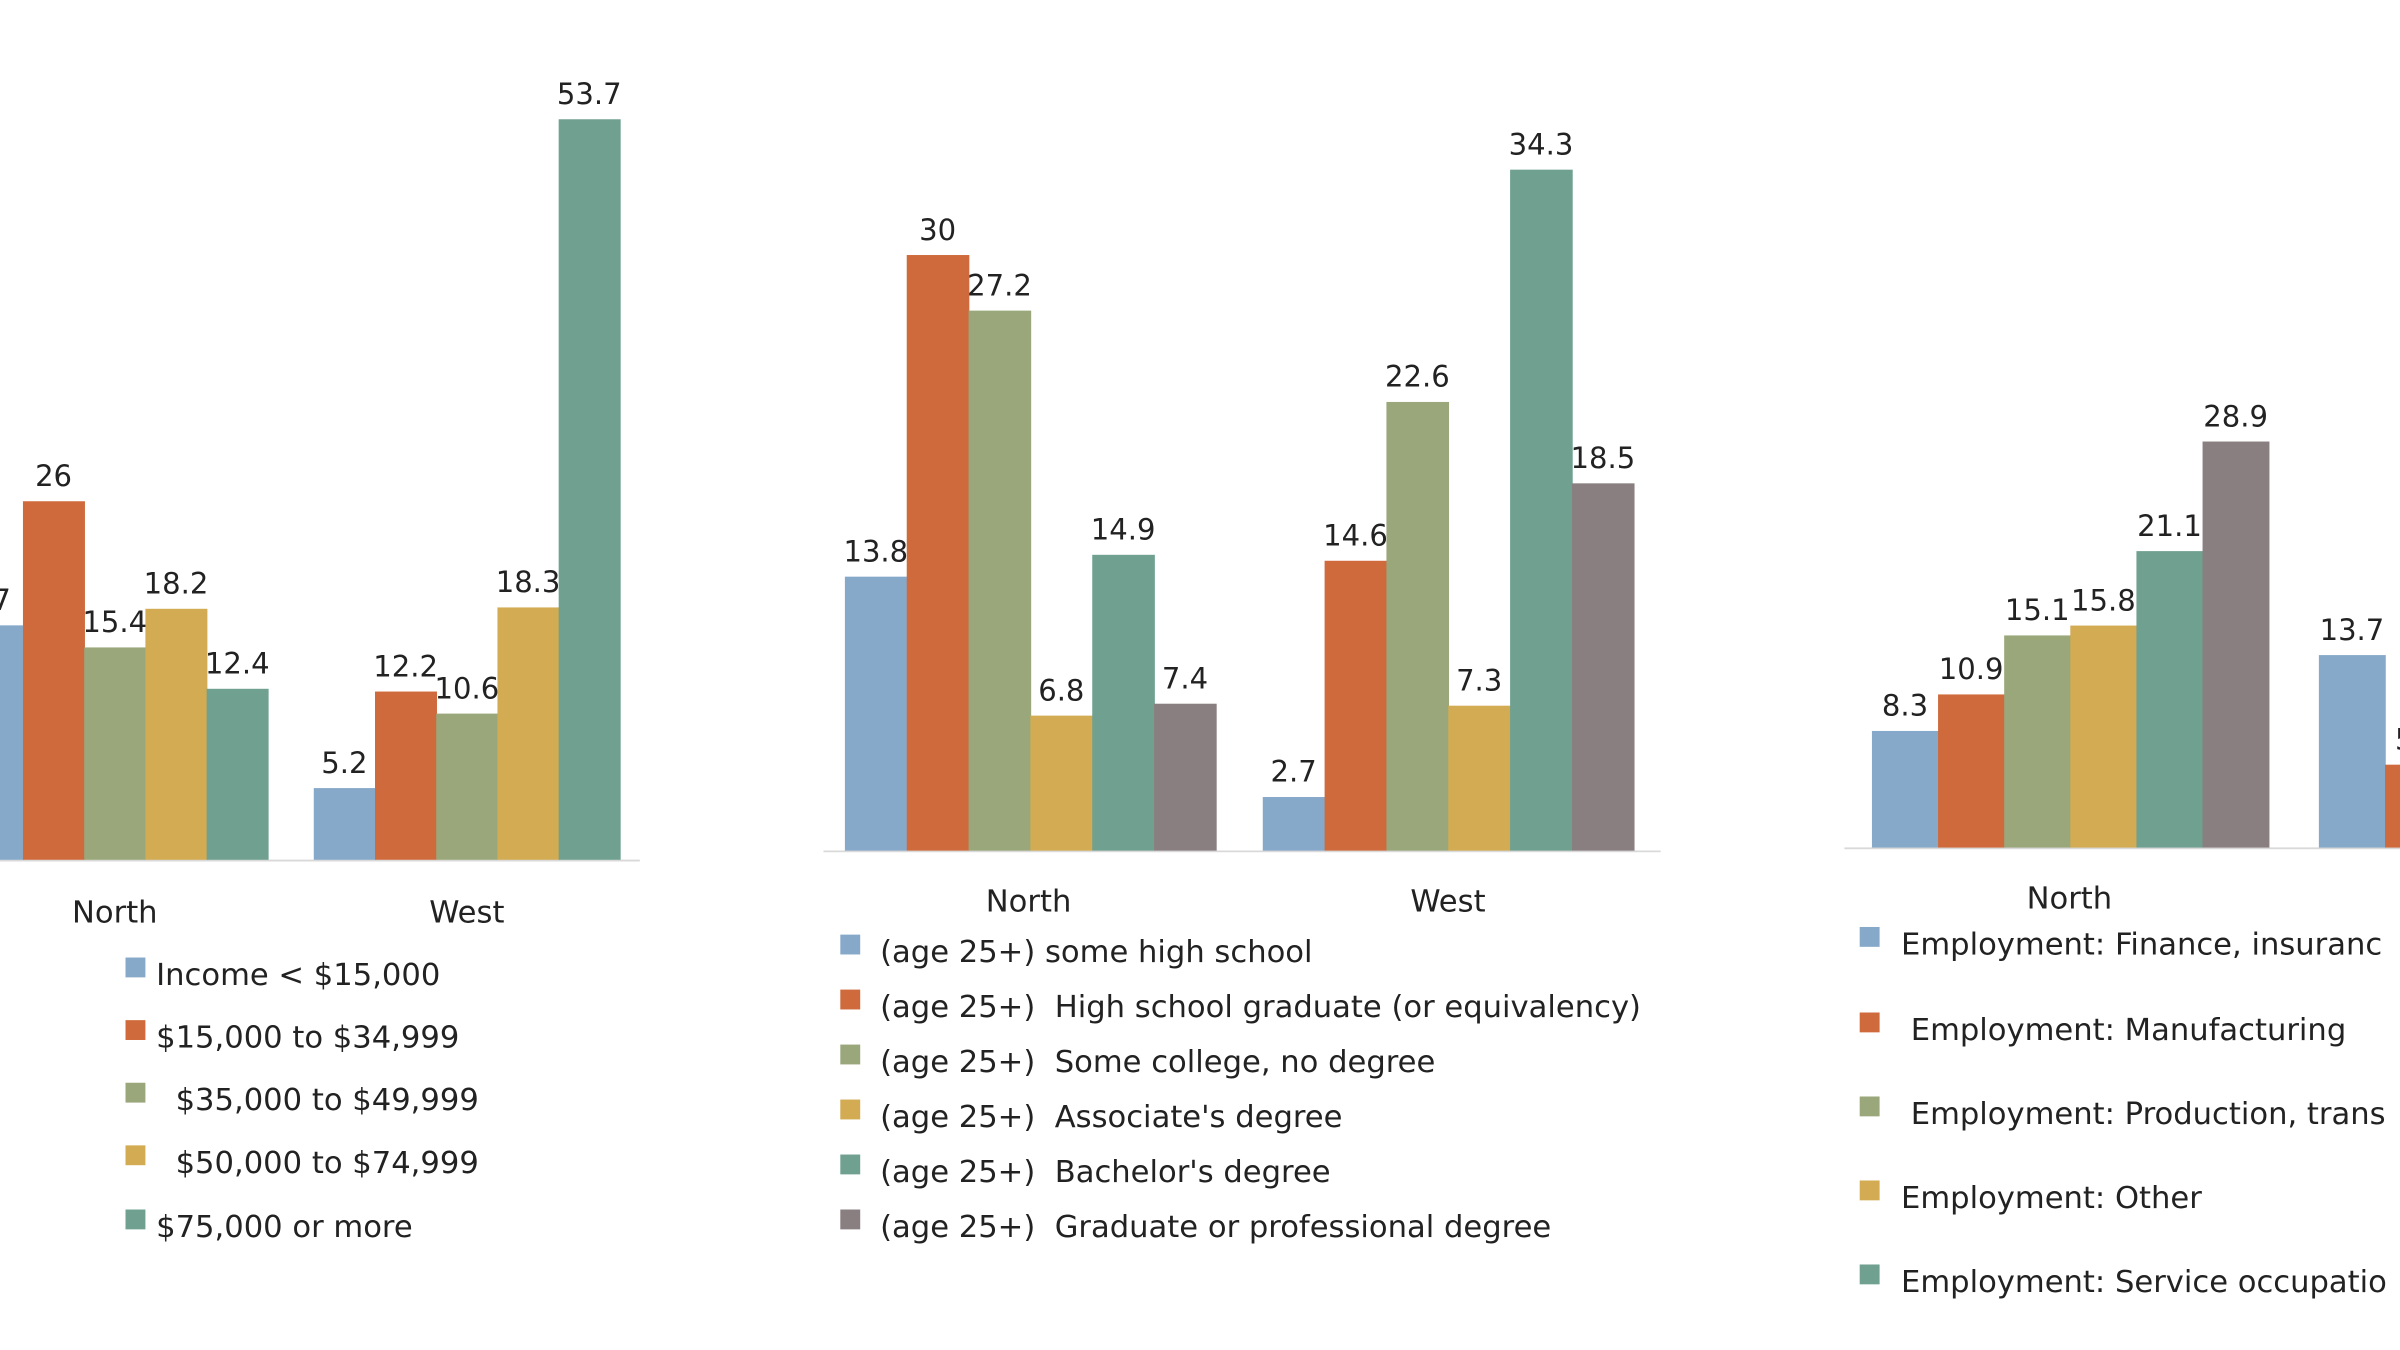 The height and width of the screenshot is (1350, 2400). What do you see at coordinates (317, 1100) in the screenshot?
I see `legend-label: $35,000 to $49,999` at bounding box center [317, 1100].